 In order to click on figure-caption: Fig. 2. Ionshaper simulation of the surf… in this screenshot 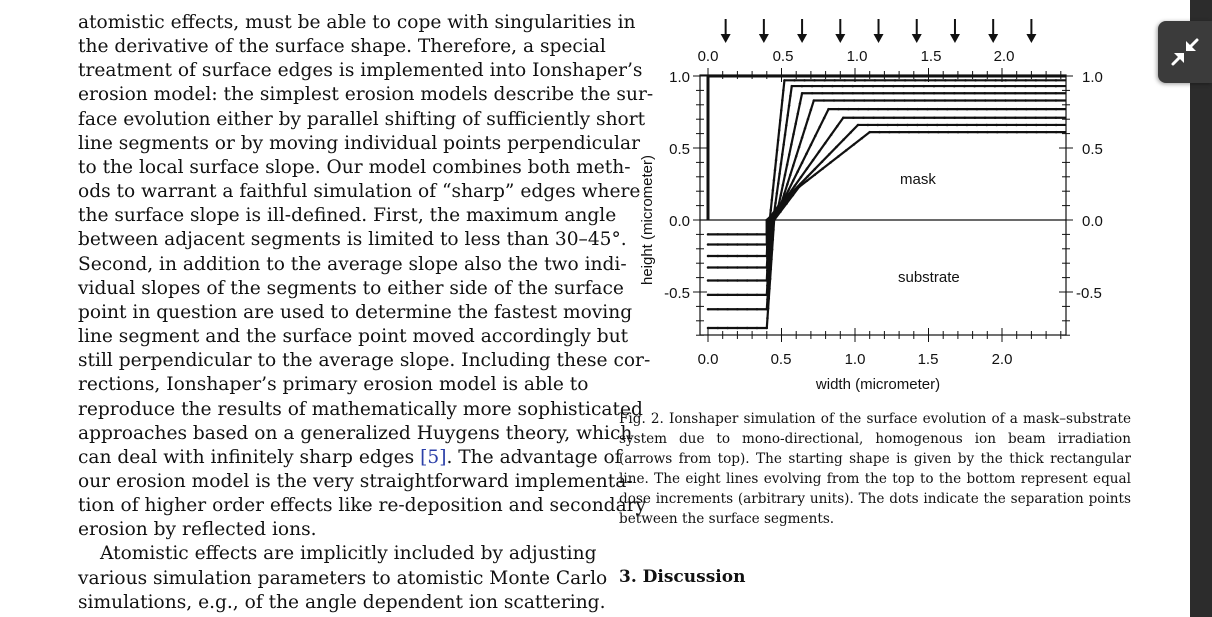, I will do `click(875, 469)`.